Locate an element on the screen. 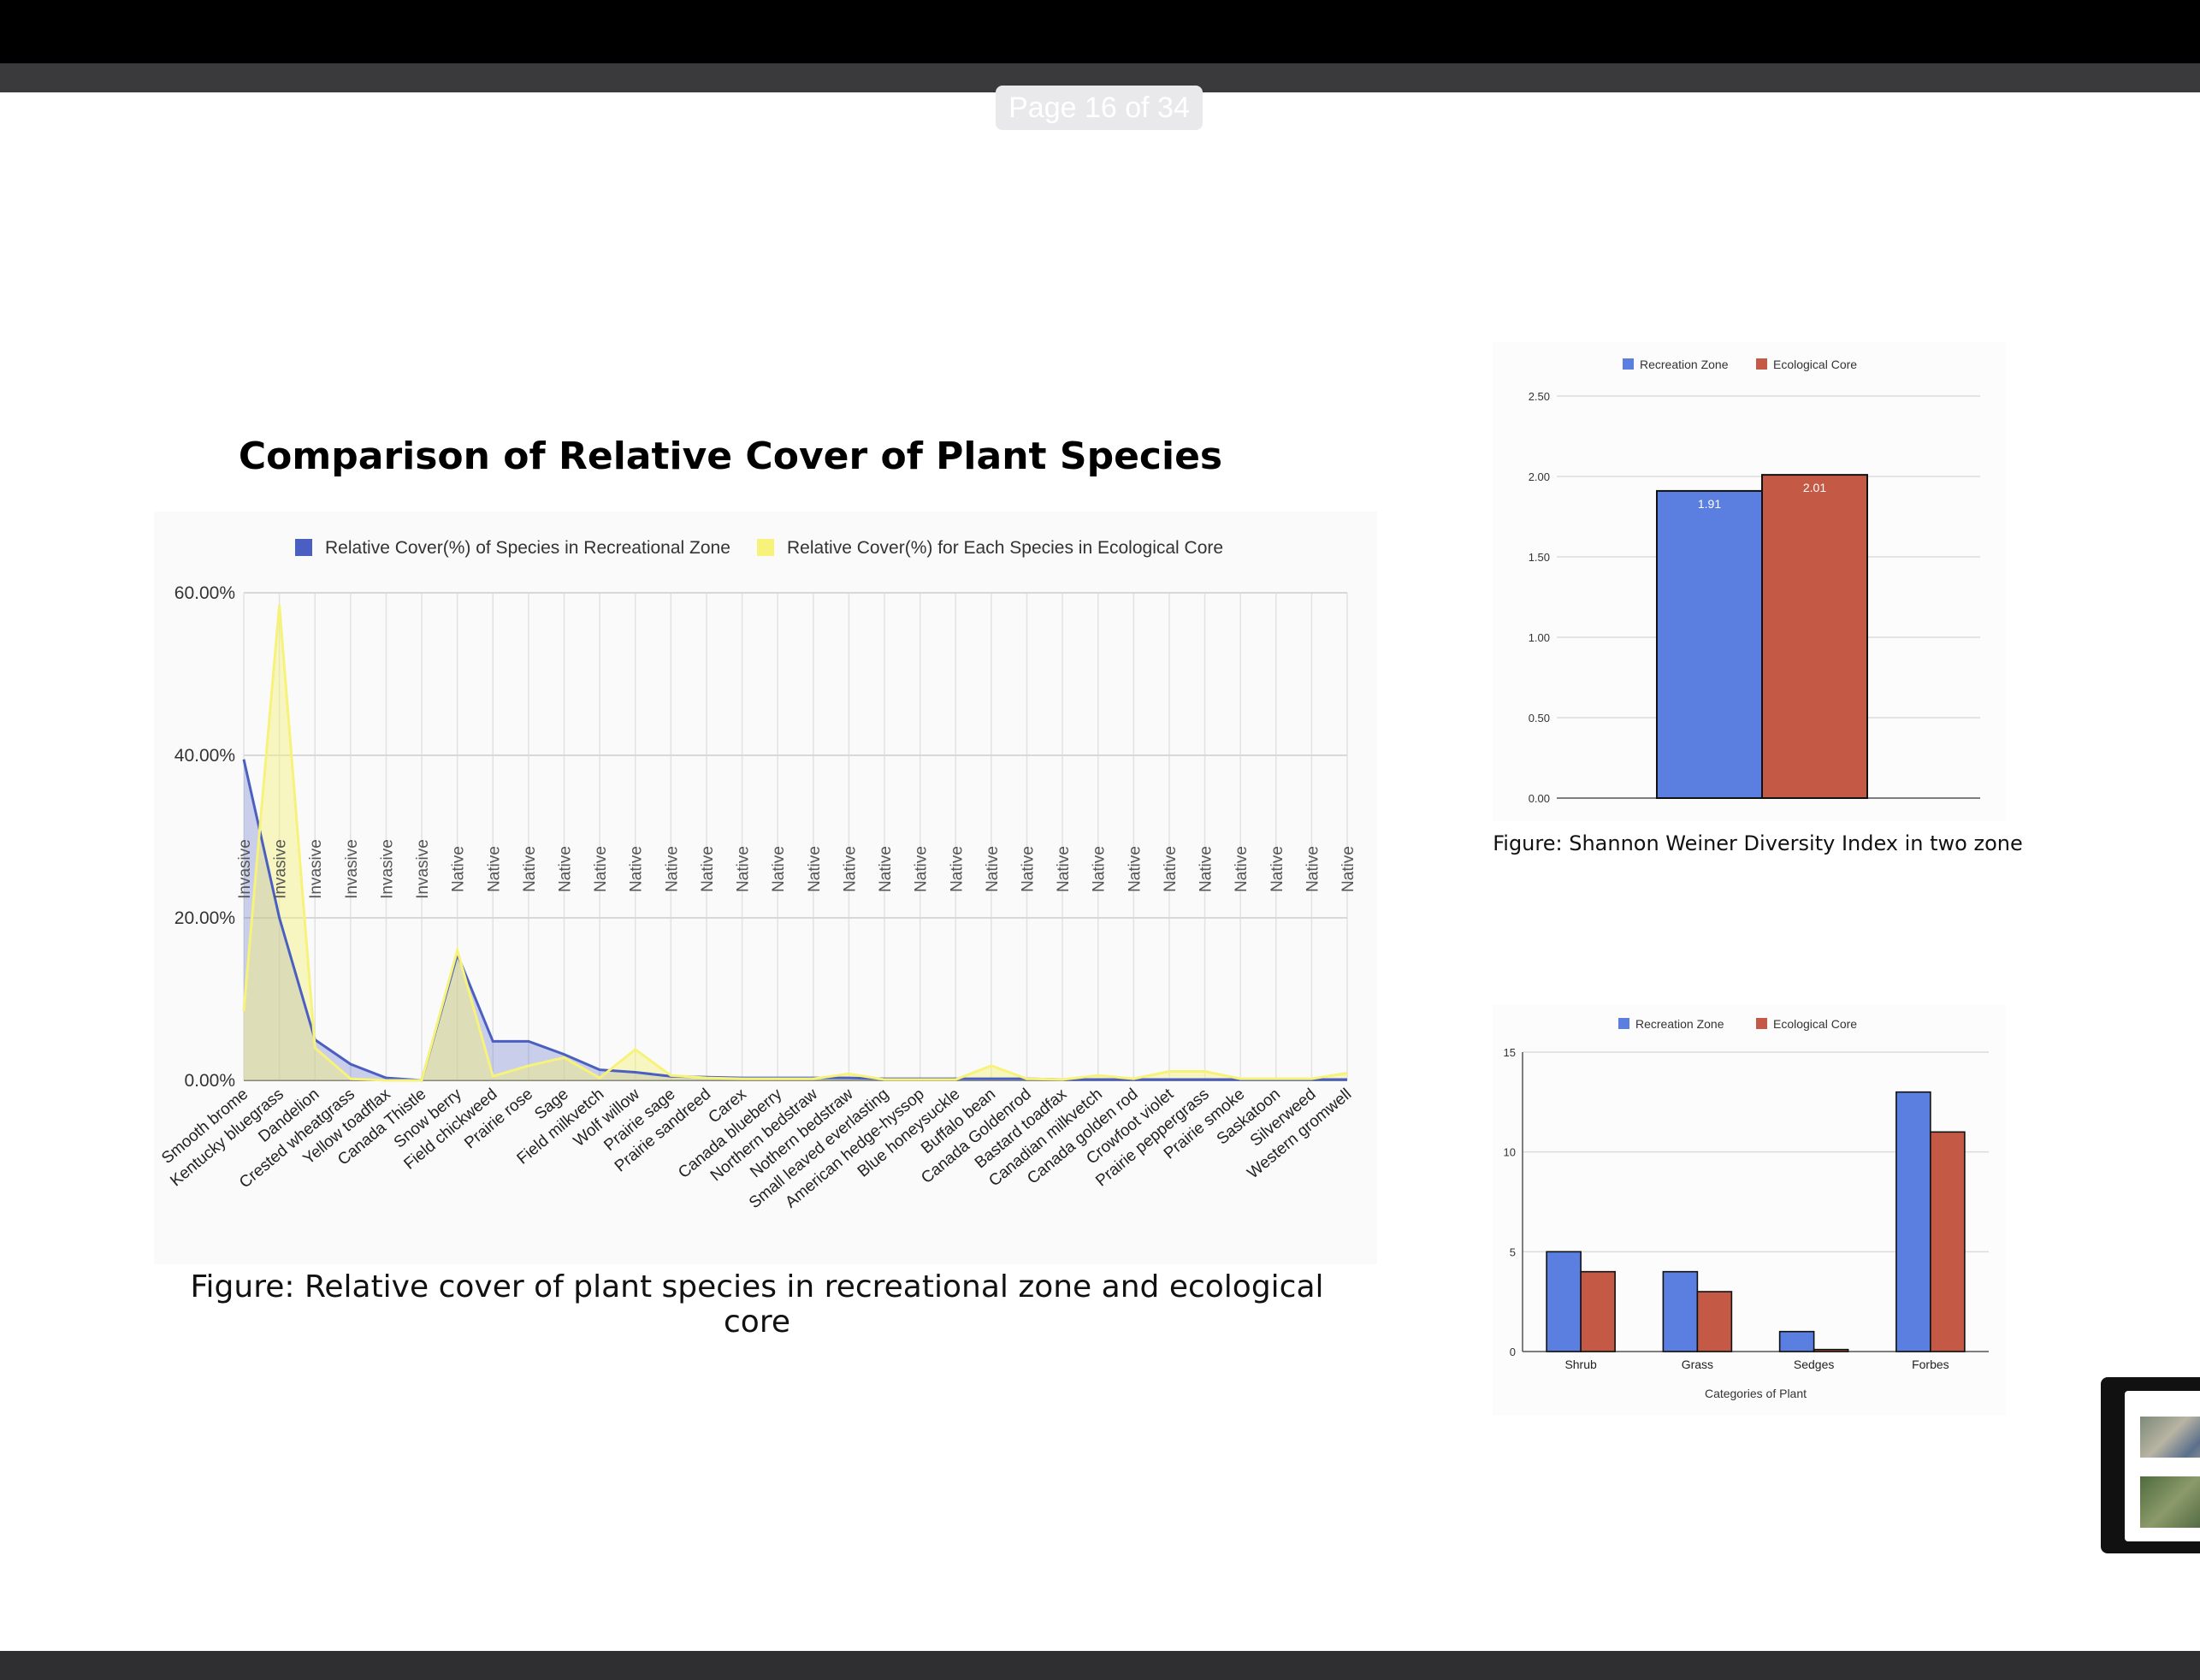  y-tick-label: 1.00 is located at coordinates (1540, 638).